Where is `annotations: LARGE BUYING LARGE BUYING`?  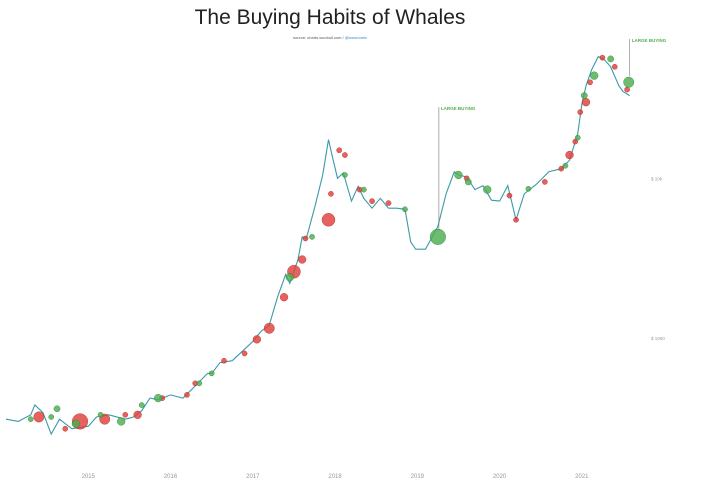 annotations: LARGE BUYING LARGE BUYING is located at coordinates (552, 134).